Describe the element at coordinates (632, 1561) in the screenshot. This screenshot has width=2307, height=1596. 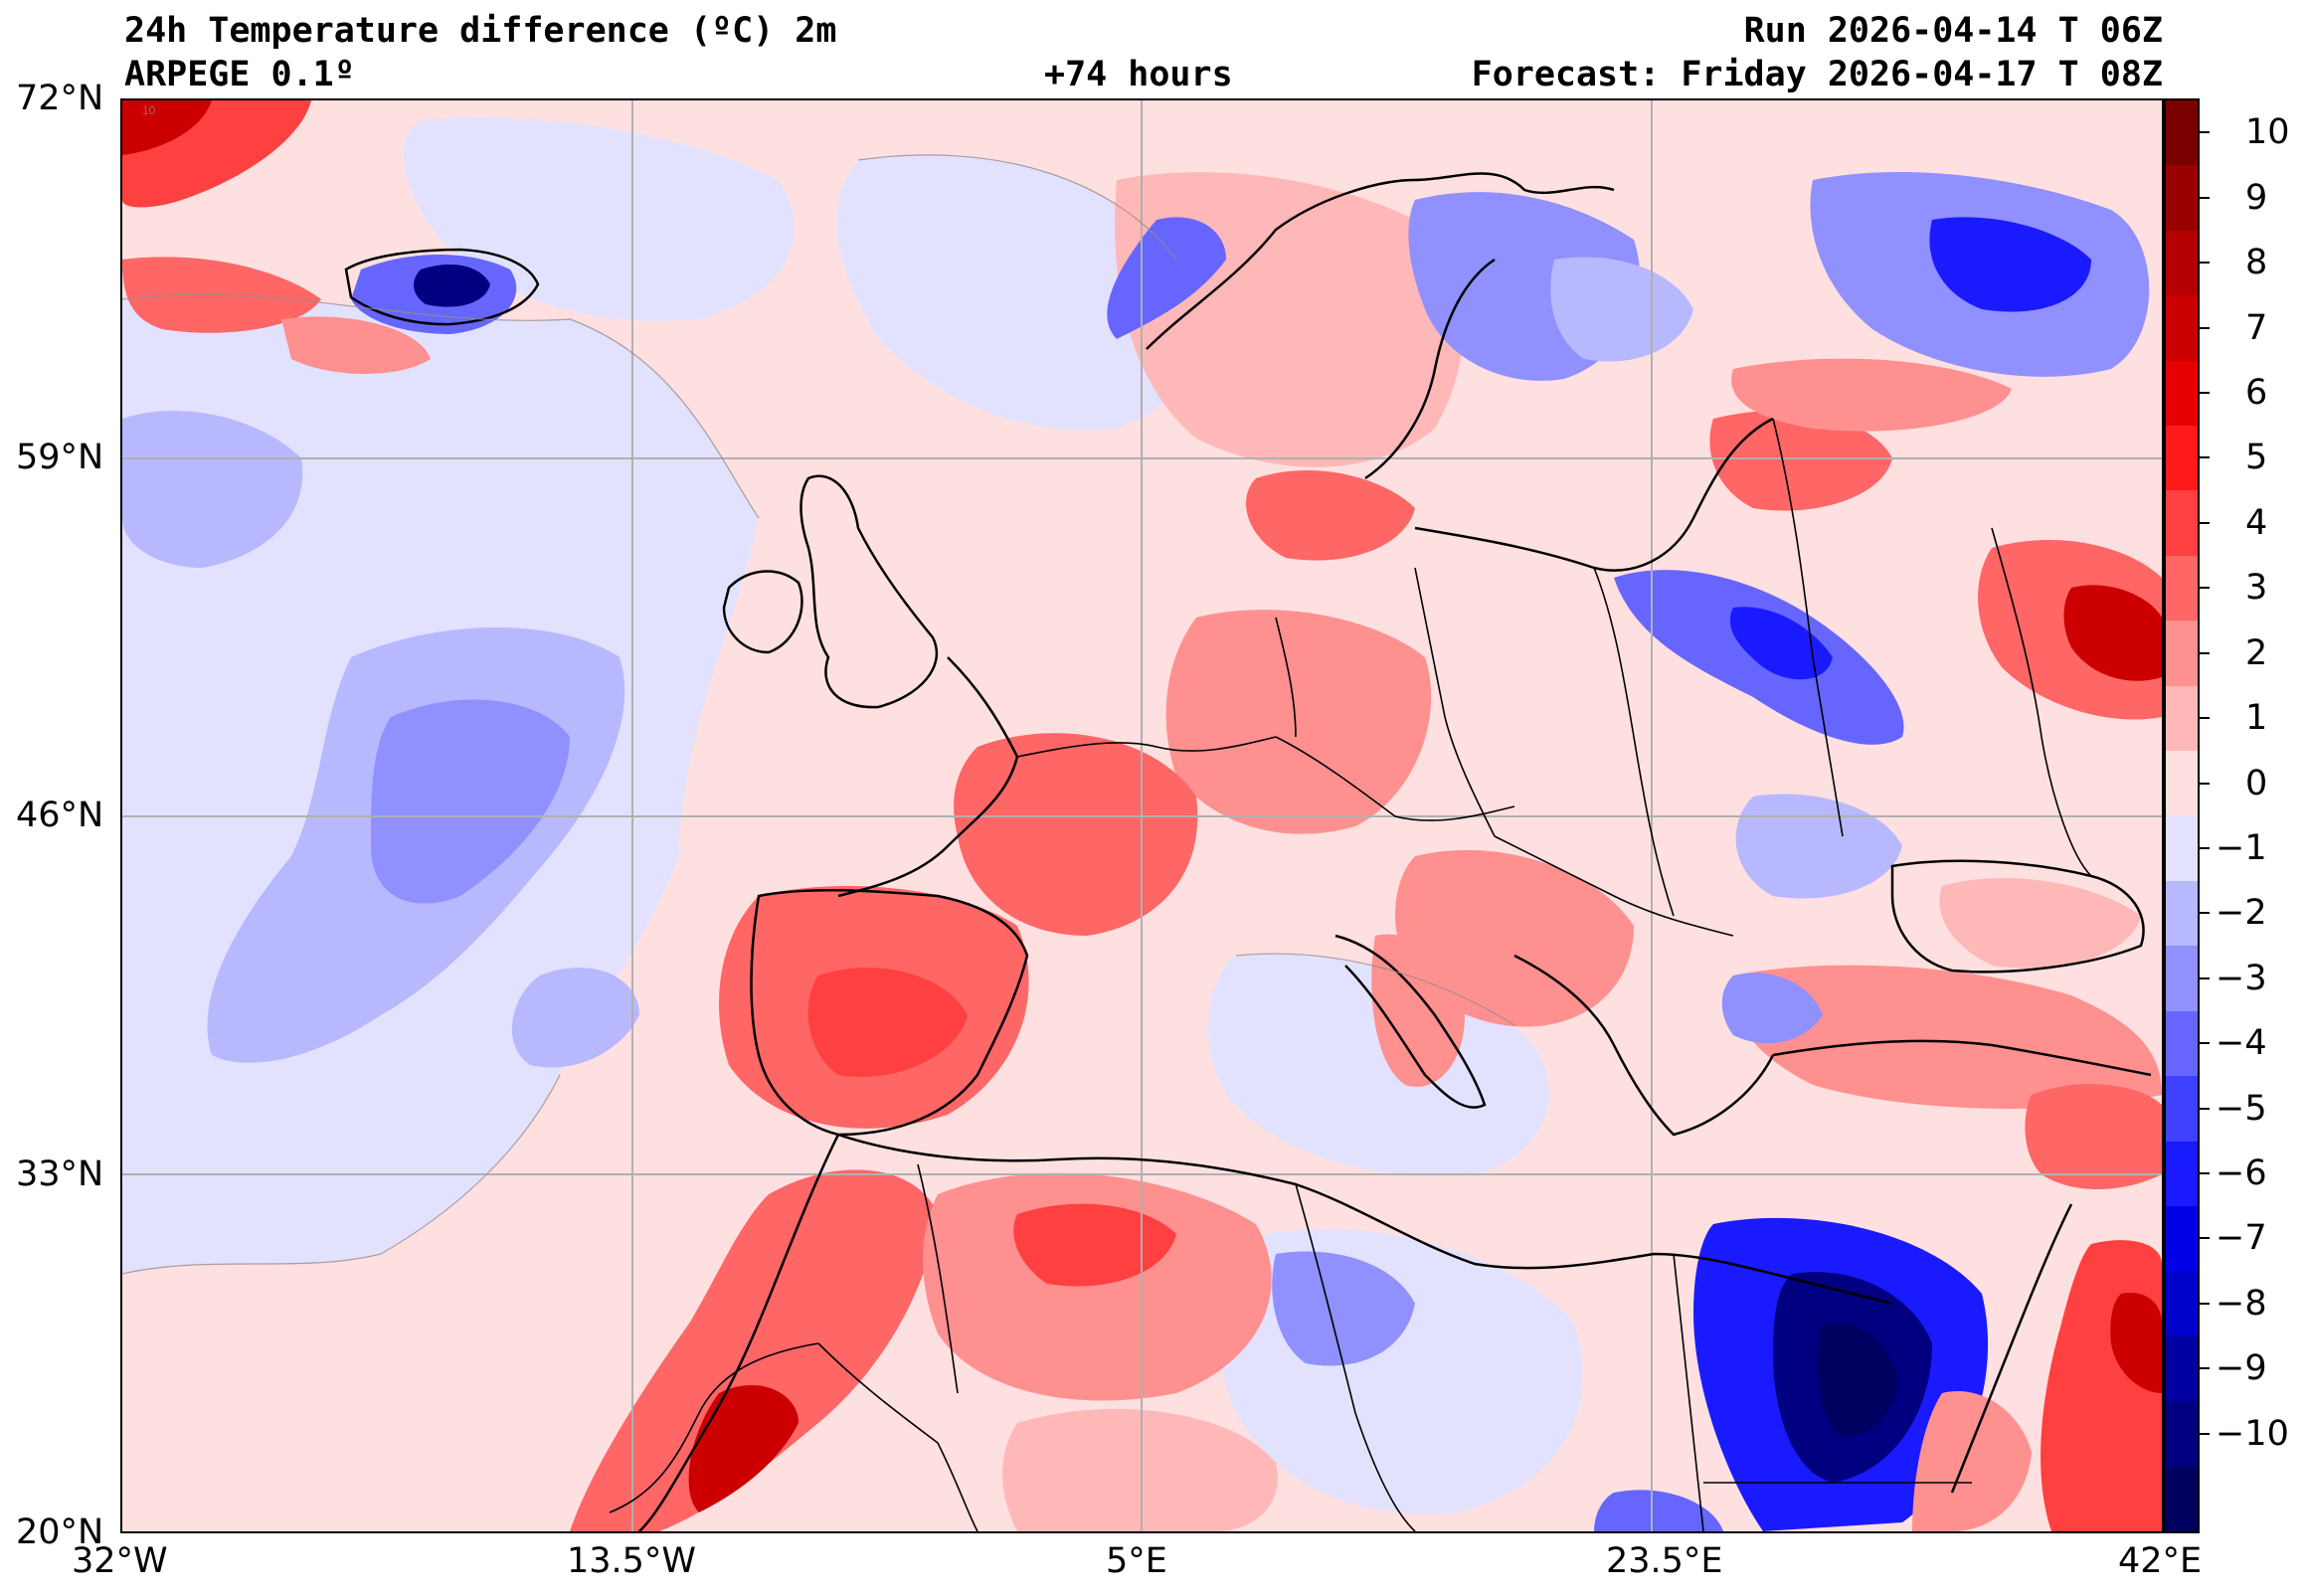
I see `lon-label-13-5w: 13.5°W` at that location.